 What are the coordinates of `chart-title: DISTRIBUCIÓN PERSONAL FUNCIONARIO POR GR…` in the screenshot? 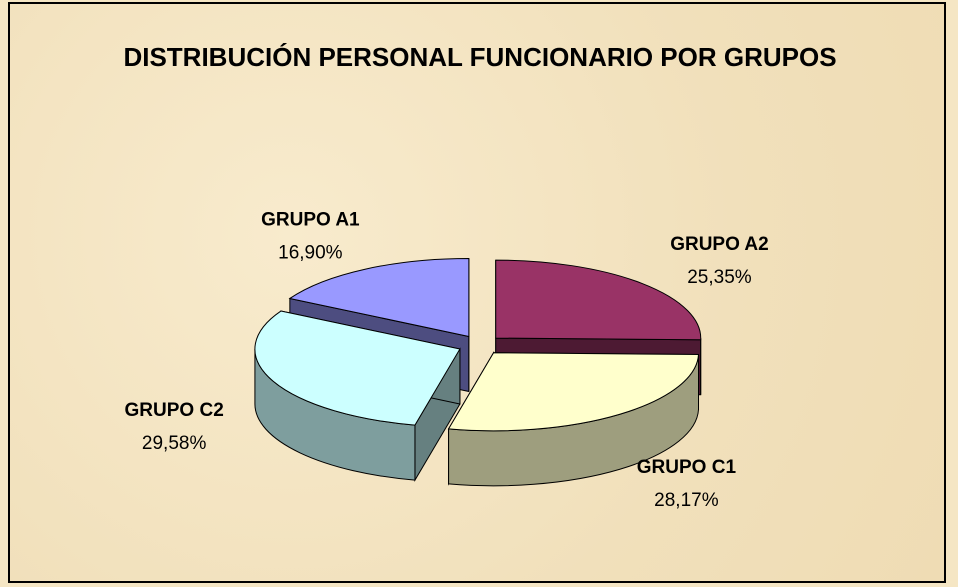 It's located at (480, 57).